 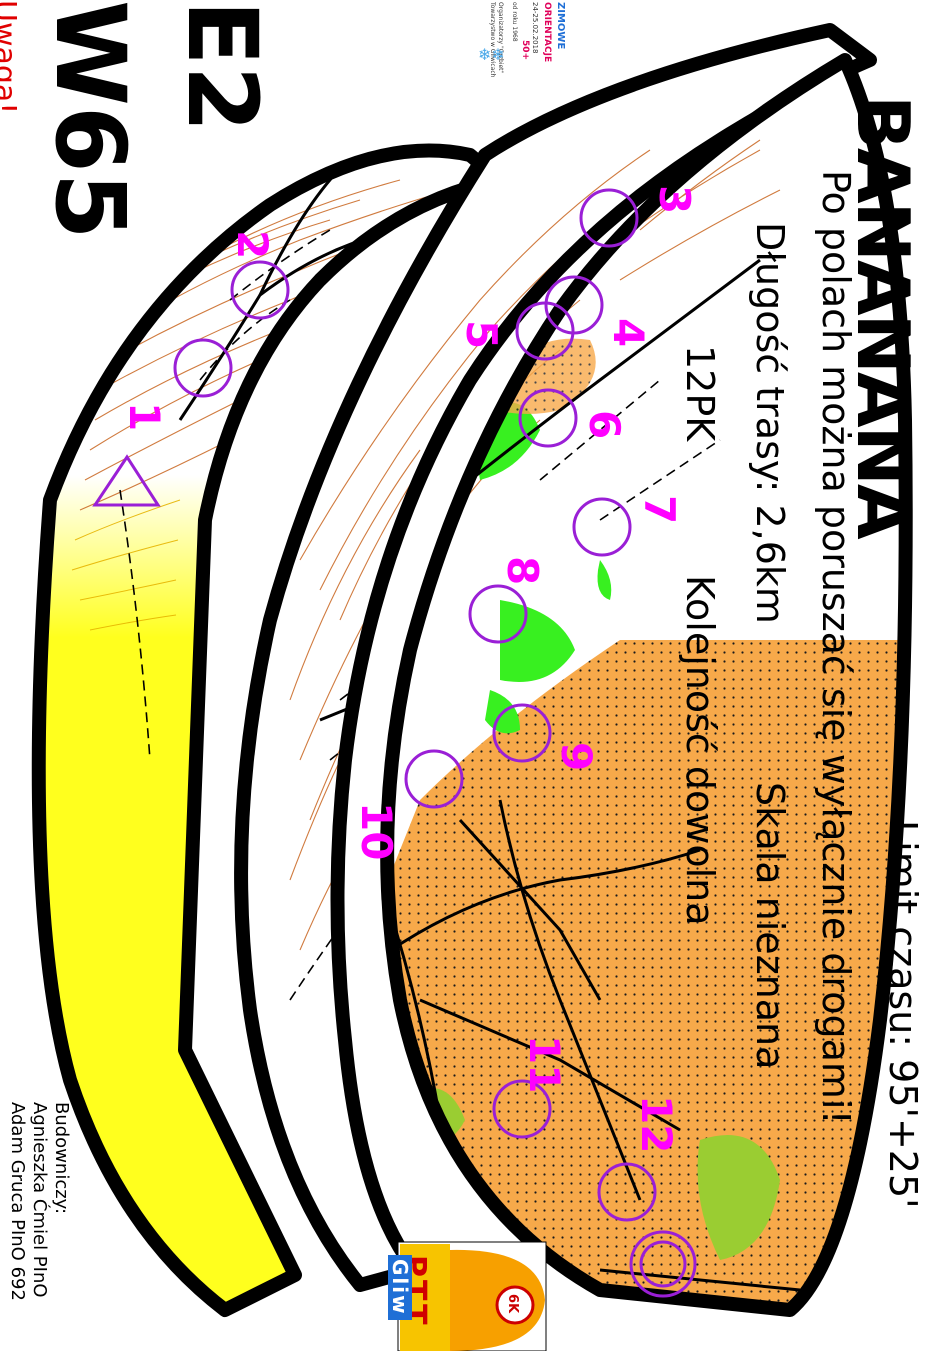 What do you see at coordinates (252, 244) in the screenshot?
I see `control-number-2: 2` at bounding box center [252, 244].